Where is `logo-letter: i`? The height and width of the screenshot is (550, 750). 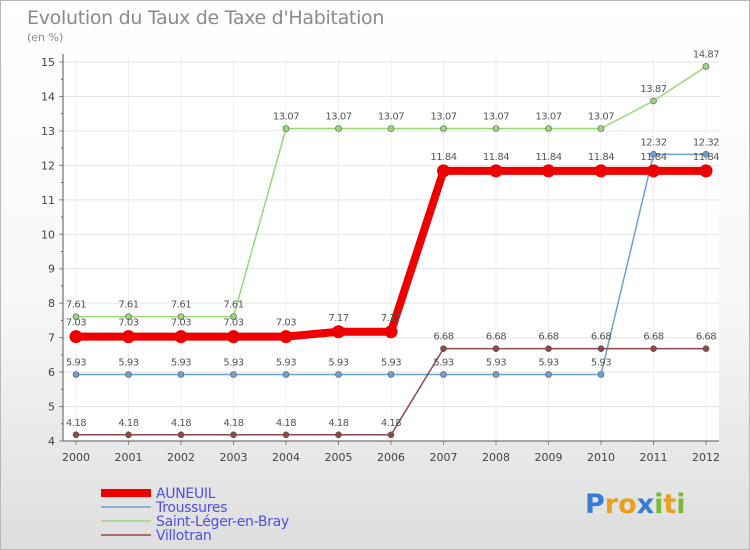
logo-letter: i is located at coordinates (681, 504).